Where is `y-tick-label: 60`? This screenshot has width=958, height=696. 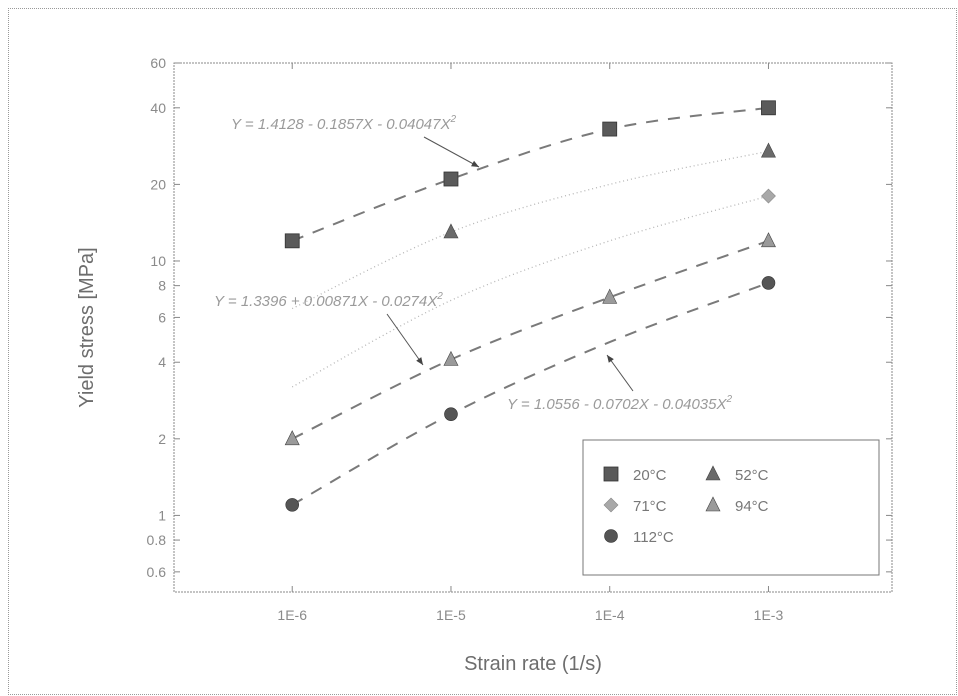
y-tick-label: 60 is located at coordinates (158, 63).